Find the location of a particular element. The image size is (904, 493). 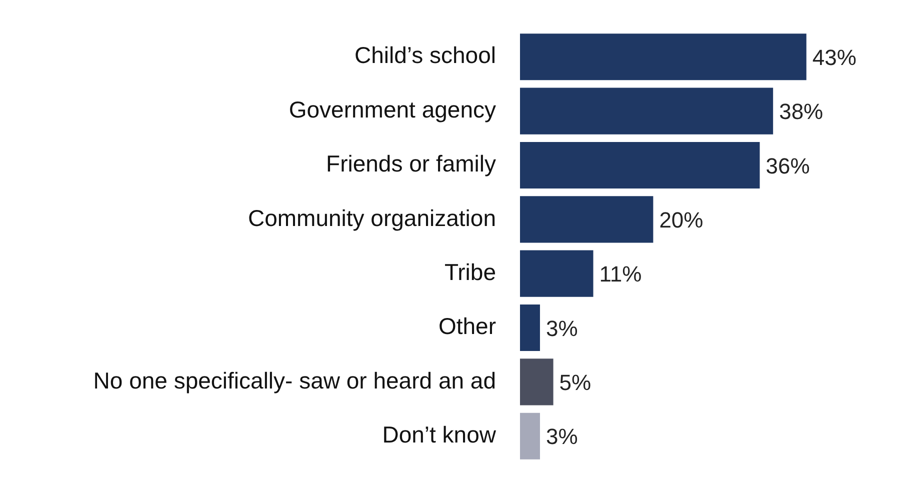

data-label: 38% is located at coordinates (801, 111).